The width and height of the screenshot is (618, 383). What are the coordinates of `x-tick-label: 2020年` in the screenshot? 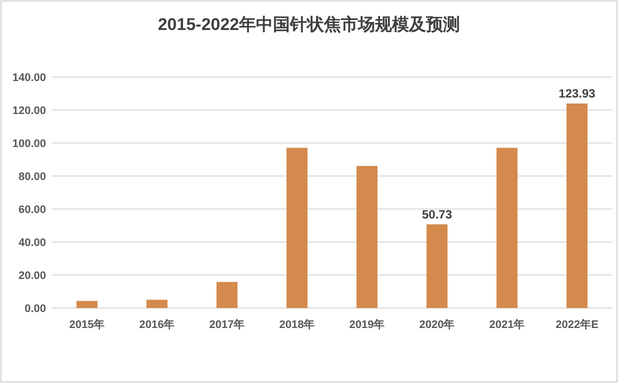 It's located at (437, 324).